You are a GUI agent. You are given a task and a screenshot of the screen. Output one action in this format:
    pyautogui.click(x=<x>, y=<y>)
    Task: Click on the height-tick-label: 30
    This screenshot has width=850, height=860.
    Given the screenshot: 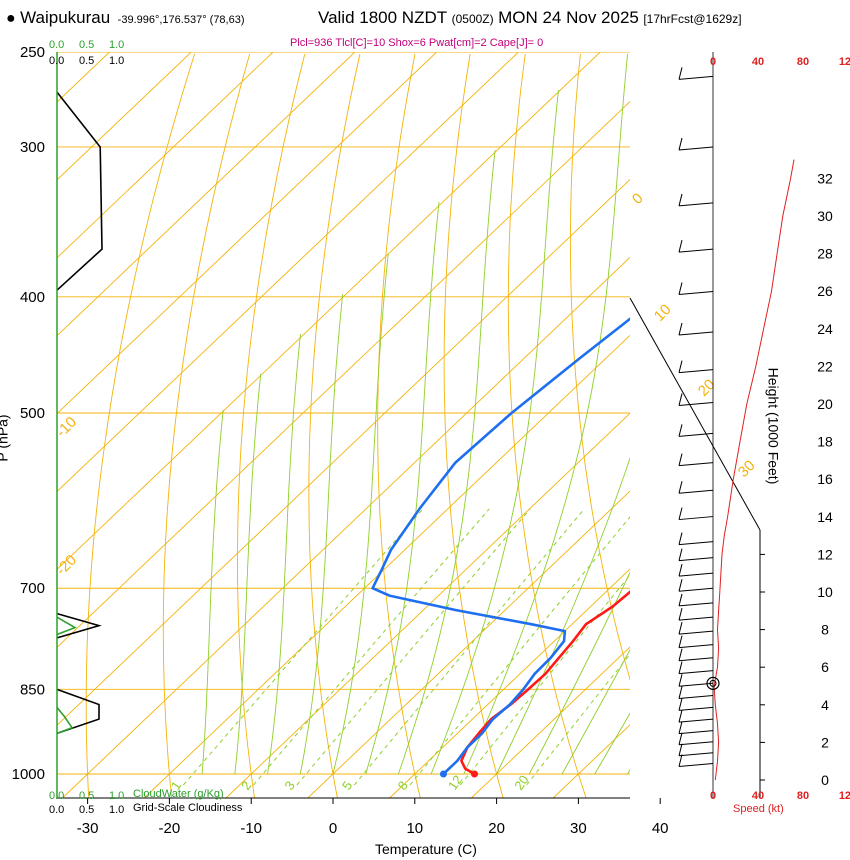 What is the action you would take?
    pyautogui.click(x=825, y=216)
    